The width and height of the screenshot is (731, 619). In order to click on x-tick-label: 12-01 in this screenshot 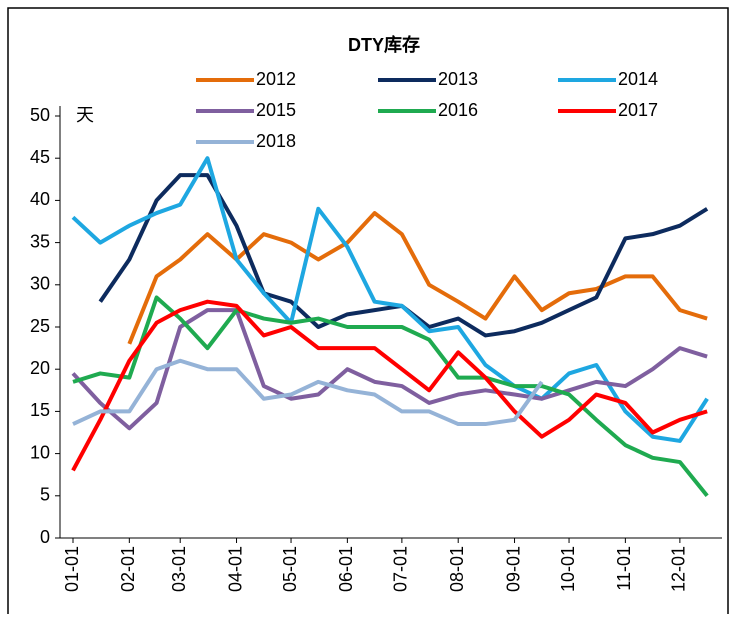, I will do `click(679, 569)`.